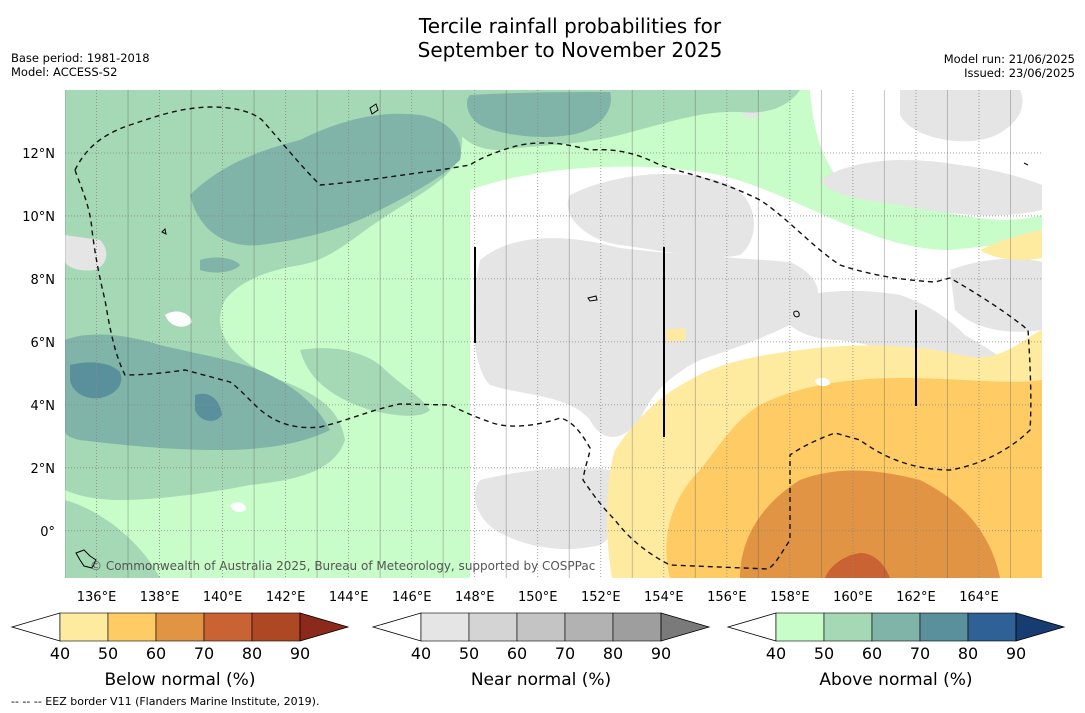 This screenshot has height=713, width=1085. What do you see at coordinates (43, 406) in the screenshot?
I see `lat-tick-label: 4°N` at bounding box center [43, 406].